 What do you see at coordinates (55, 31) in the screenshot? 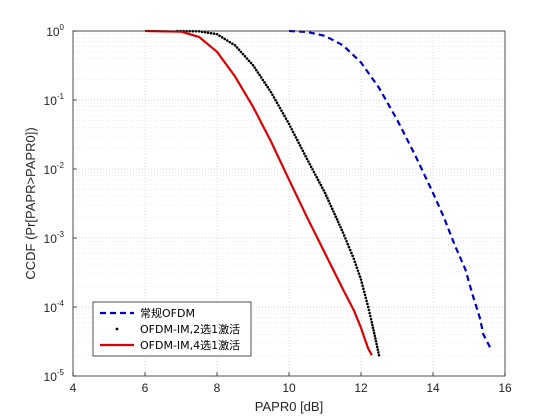
I see `y-tick-label: 10⁰` at bounding box center [55, 31].